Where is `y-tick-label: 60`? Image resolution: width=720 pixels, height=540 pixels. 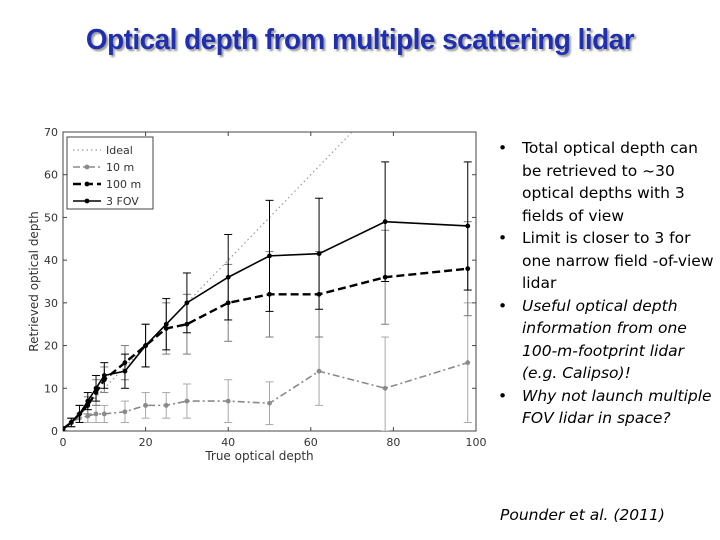
y-tick-label: 60 is located at coordinates (51, 175).